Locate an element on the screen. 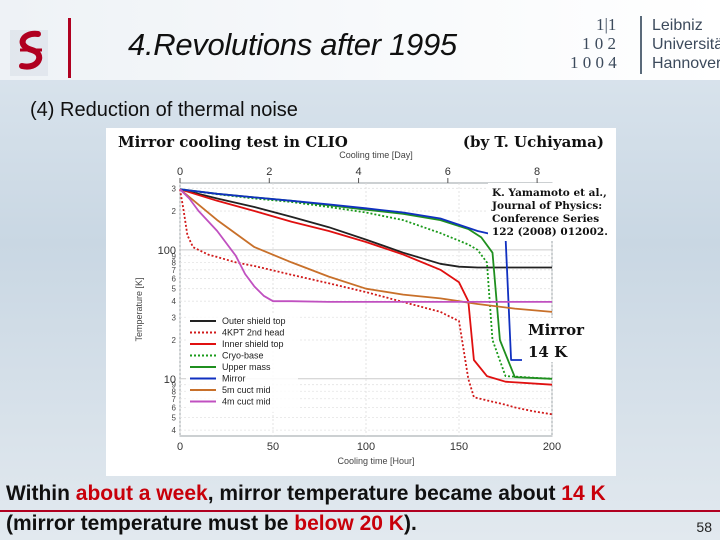 The width and height of the screenshot is (720, 540). legend-label: Inner shield top is located at coordinates (253, 344).